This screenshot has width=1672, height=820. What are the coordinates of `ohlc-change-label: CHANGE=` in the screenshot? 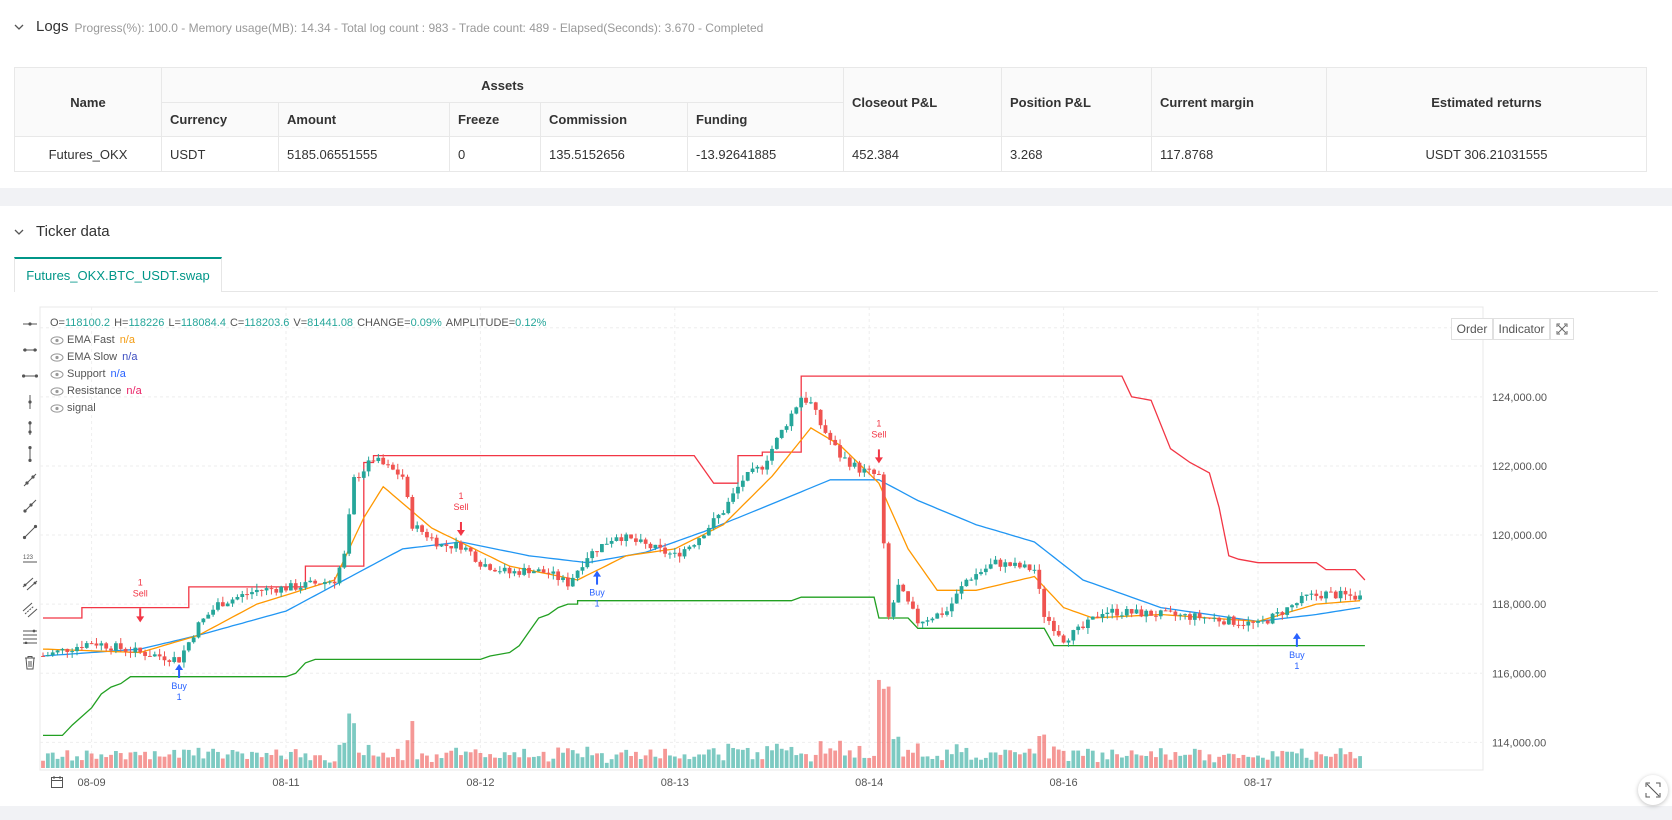 It's located at (384, 323).